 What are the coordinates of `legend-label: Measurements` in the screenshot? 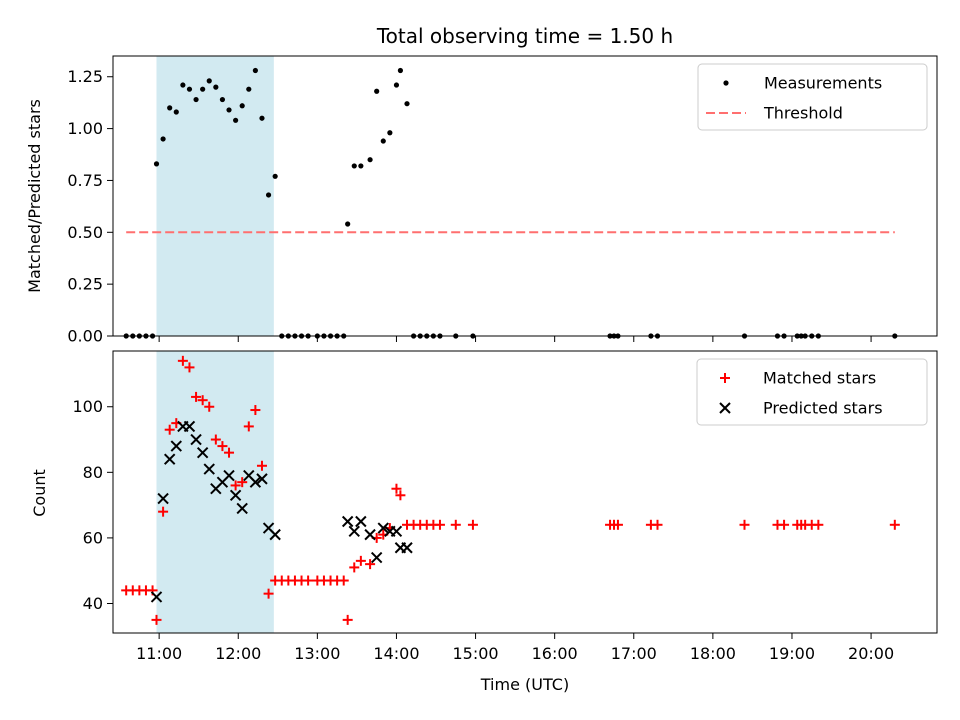 It's located at (823, 83).